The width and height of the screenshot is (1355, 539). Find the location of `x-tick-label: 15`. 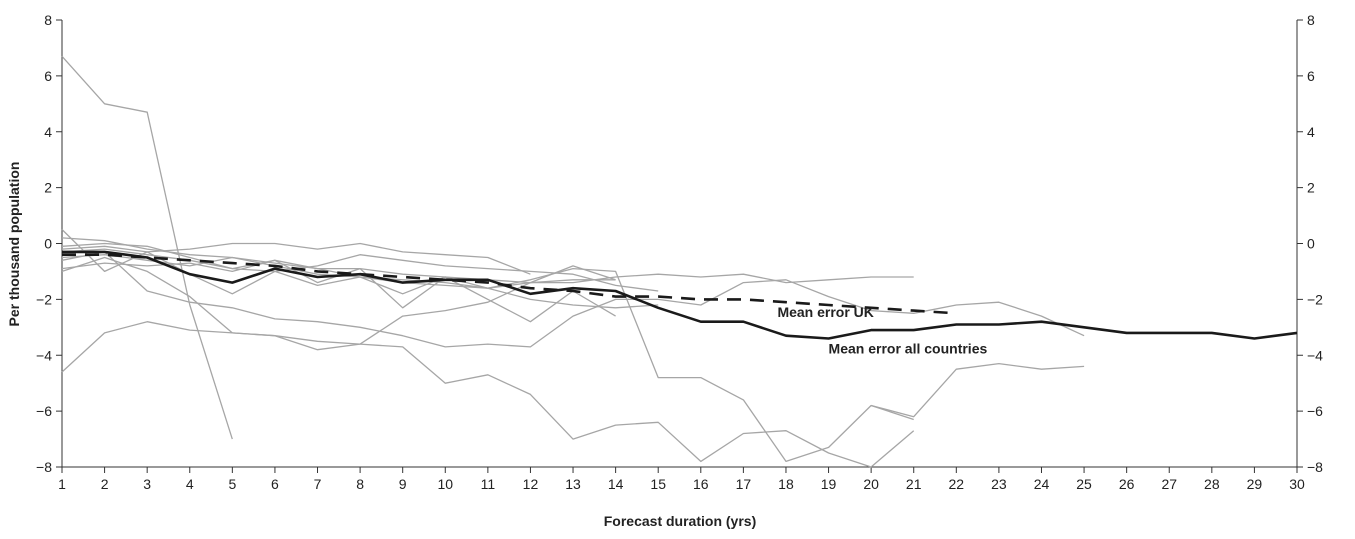

x-tick-label: 15 is located at coordinates (658, 484).